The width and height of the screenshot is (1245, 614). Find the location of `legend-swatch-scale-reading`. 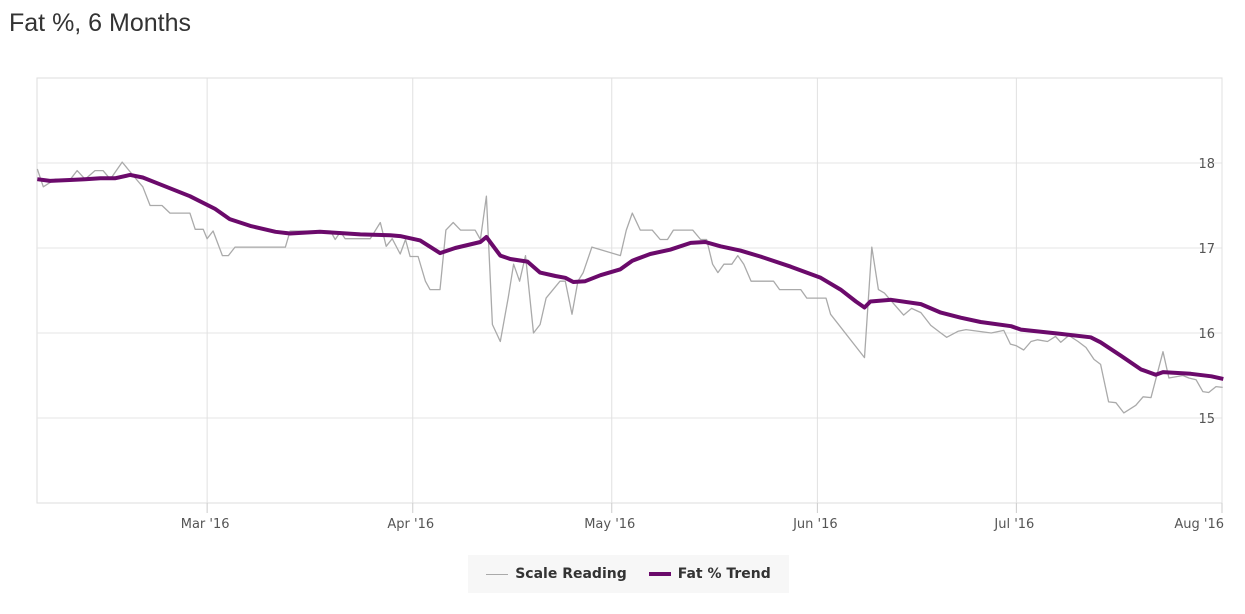

legend-swatch-scale-reading is located at coordinates (497, 574).